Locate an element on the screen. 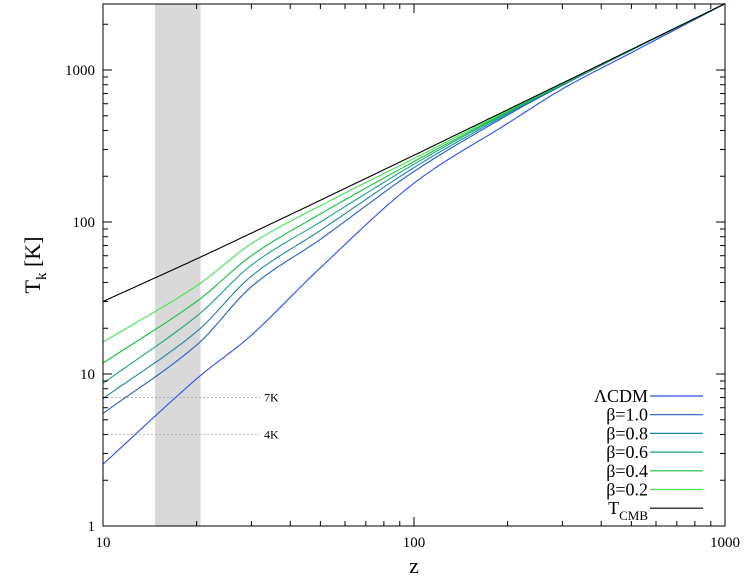 This screenshot has height=584, width=747. y-axis-label-main: T is located at coordinates (32, 287).